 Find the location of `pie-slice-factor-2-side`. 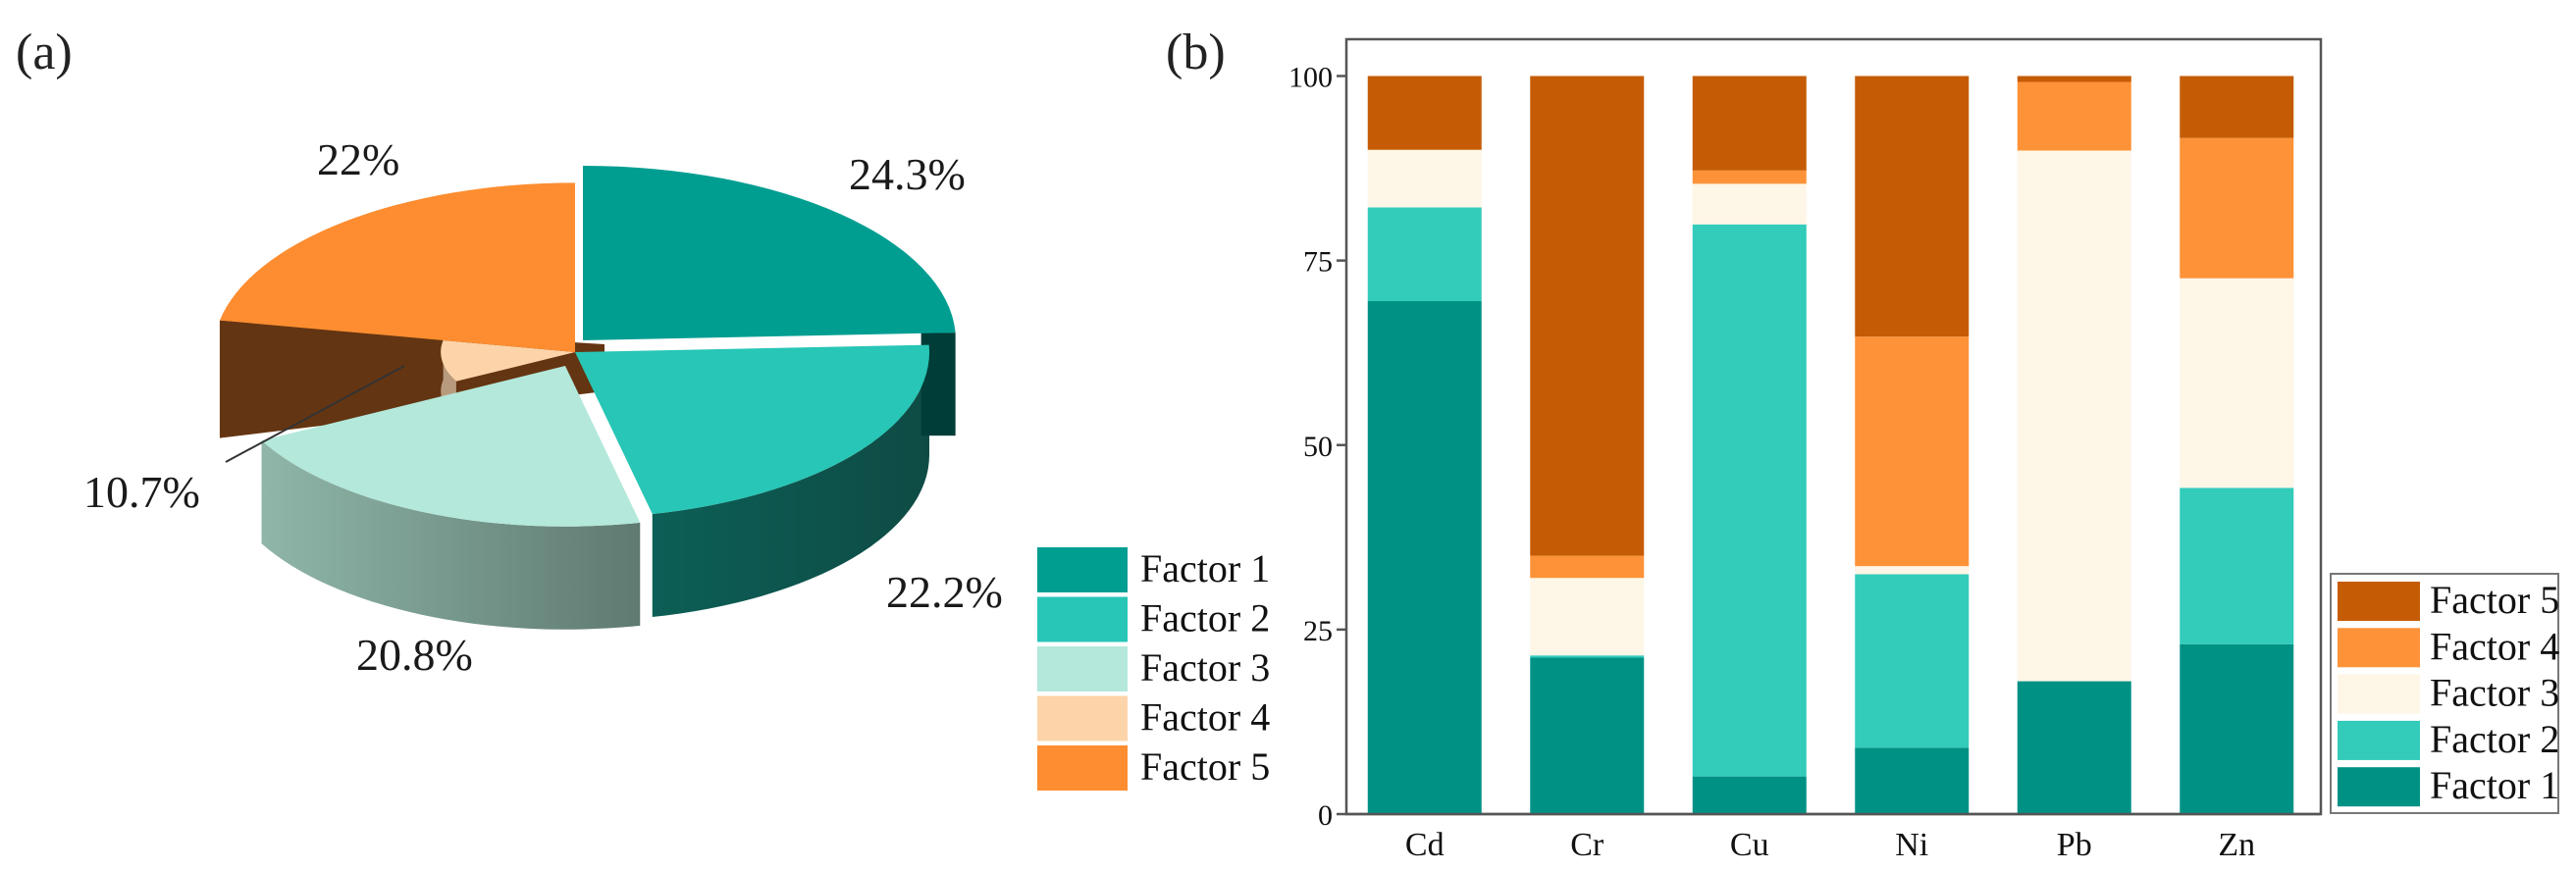

pie-slice-factor-2-side is located at coordinates (790, 485).